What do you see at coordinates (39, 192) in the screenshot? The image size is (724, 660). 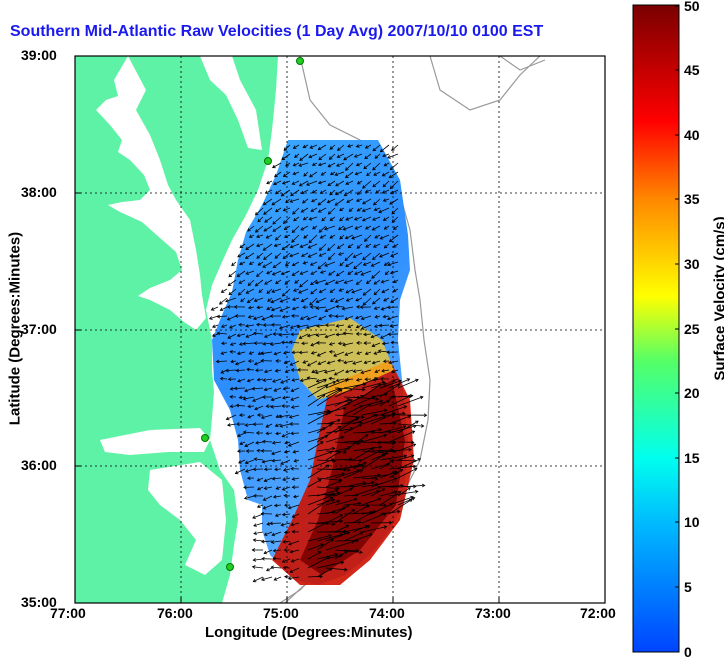 I see `y-tick-label: 38:00` at bounding box center [39, 192].